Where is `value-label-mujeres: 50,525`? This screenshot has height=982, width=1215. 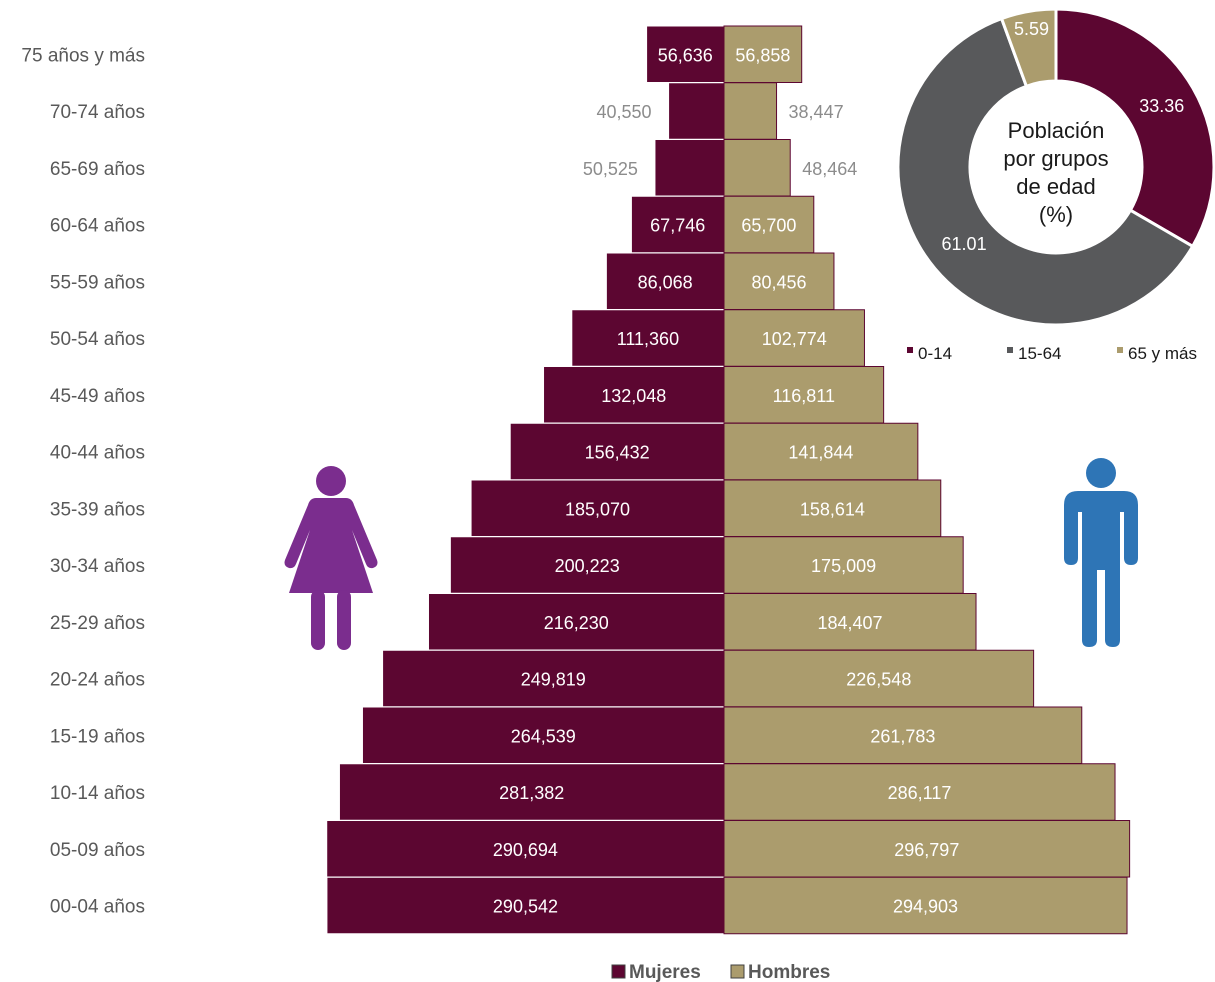 value-label-mujeres: 50,525 is located at coordinates (610, 169).